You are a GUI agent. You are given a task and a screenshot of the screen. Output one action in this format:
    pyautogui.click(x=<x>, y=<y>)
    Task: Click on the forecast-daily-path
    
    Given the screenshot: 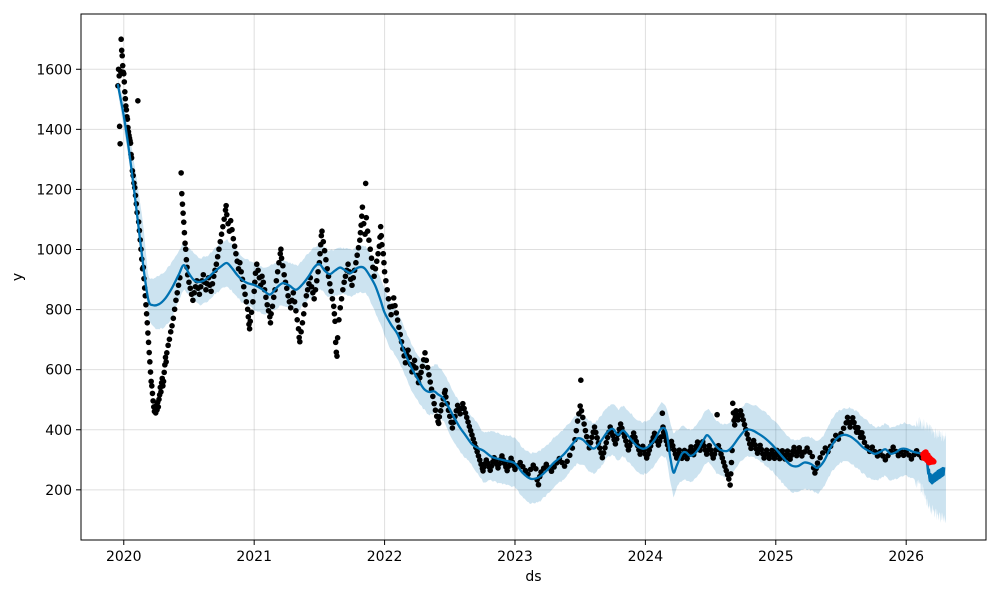 What is the action you would take?
    pyautogui.click(x=935, y=472)
    